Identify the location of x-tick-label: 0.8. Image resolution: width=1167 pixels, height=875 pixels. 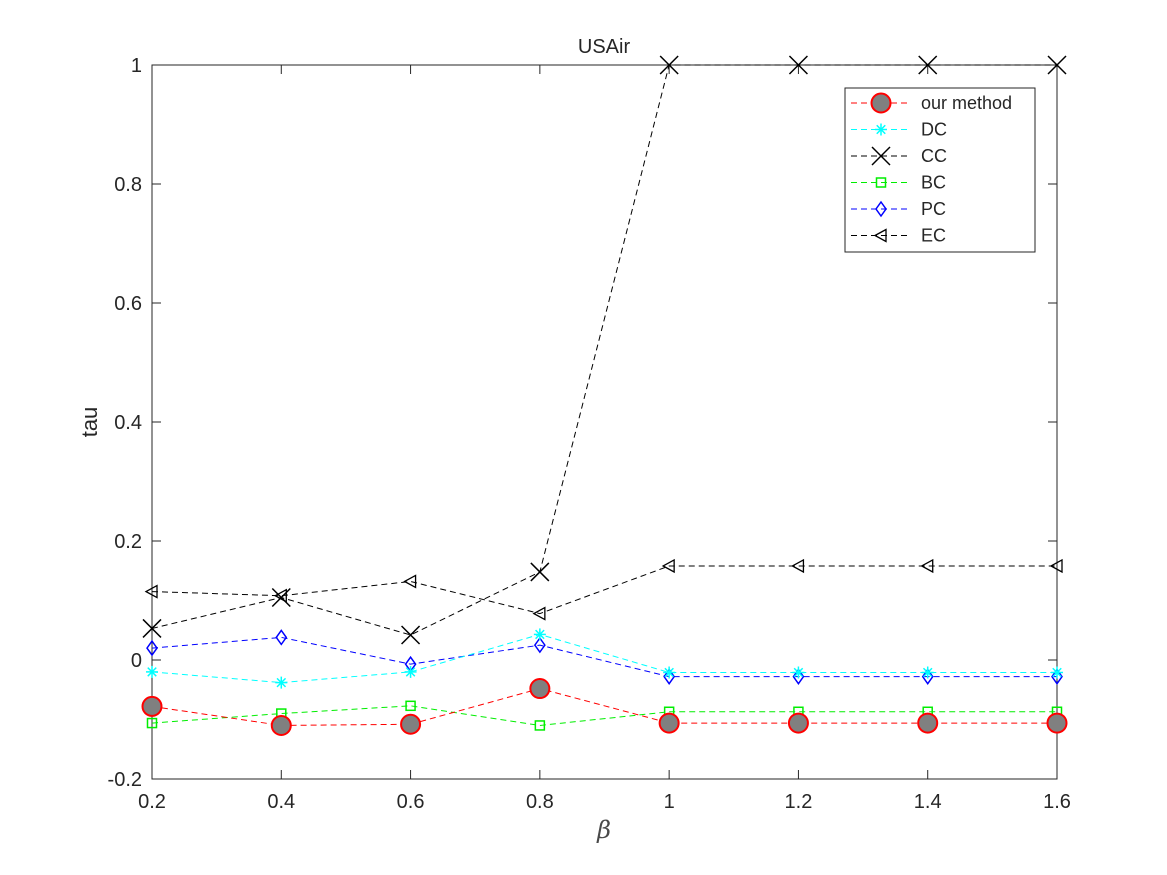
(540, 802).